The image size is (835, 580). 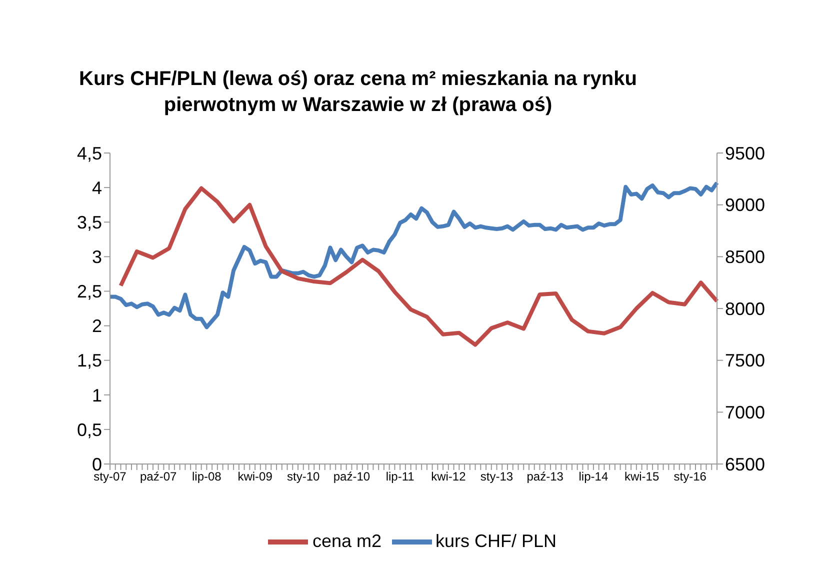 What do you see at coordinates (89, 430) in the screenshot?
I see `y-tick-label: 0,5` at bounding box center [89, 430].